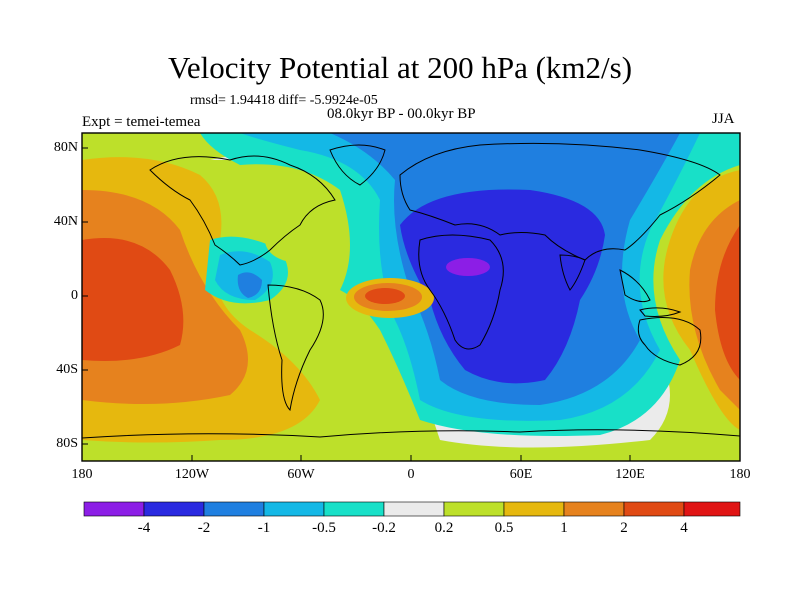  I want to click on colorbar-label: 0.5, so click(504, 528).